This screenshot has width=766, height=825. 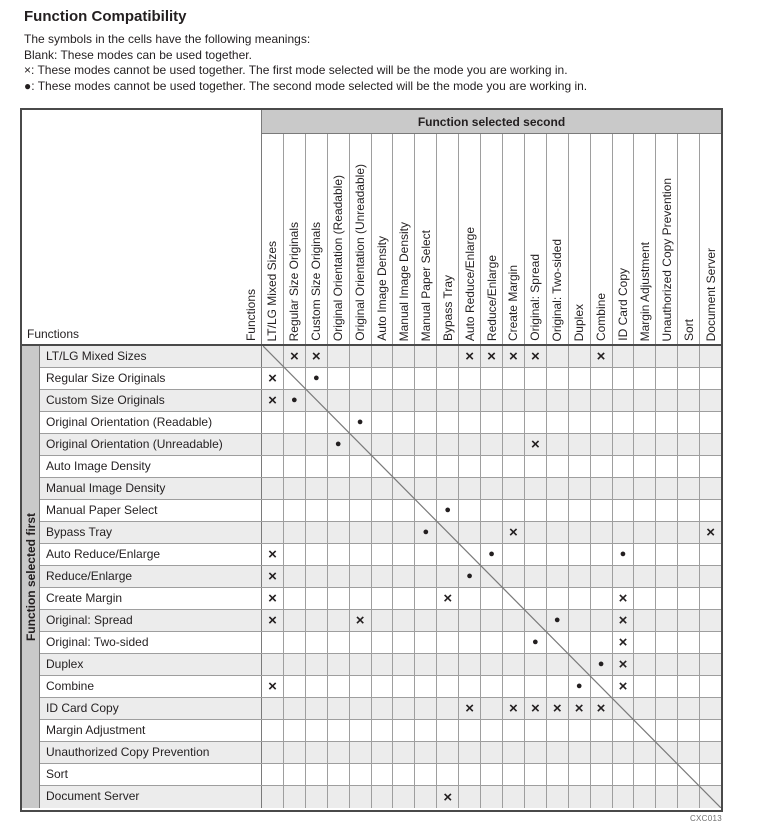 I want to click on row-label: Document Server, so click(x=142, y=797).